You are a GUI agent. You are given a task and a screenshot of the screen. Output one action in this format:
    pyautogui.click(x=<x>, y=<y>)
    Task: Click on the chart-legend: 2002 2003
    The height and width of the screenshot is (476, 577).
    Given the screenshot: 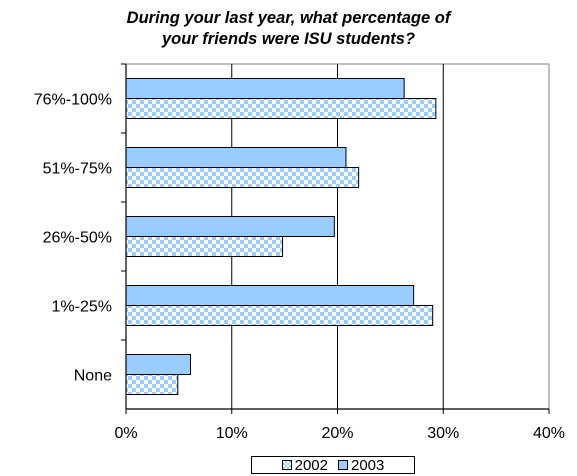 What is the action you would take?
    pyautogui.click(x=333, y=465)
    